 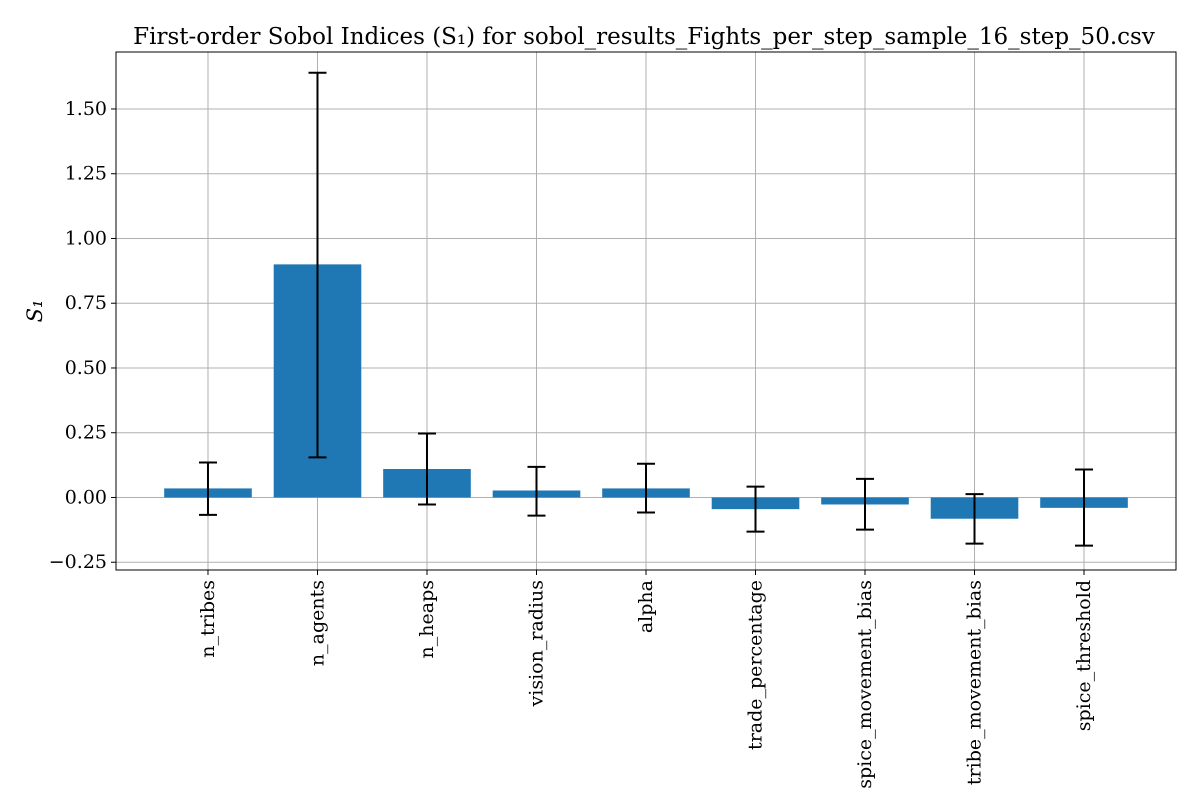 What do you see at coordinates (82, 335) in the screenshot?
I see `y-axis-ticks: −0.25 0.00 0.25 0.50 0.75 1.00 1.25 1.50` at bounding box center [82, 335].